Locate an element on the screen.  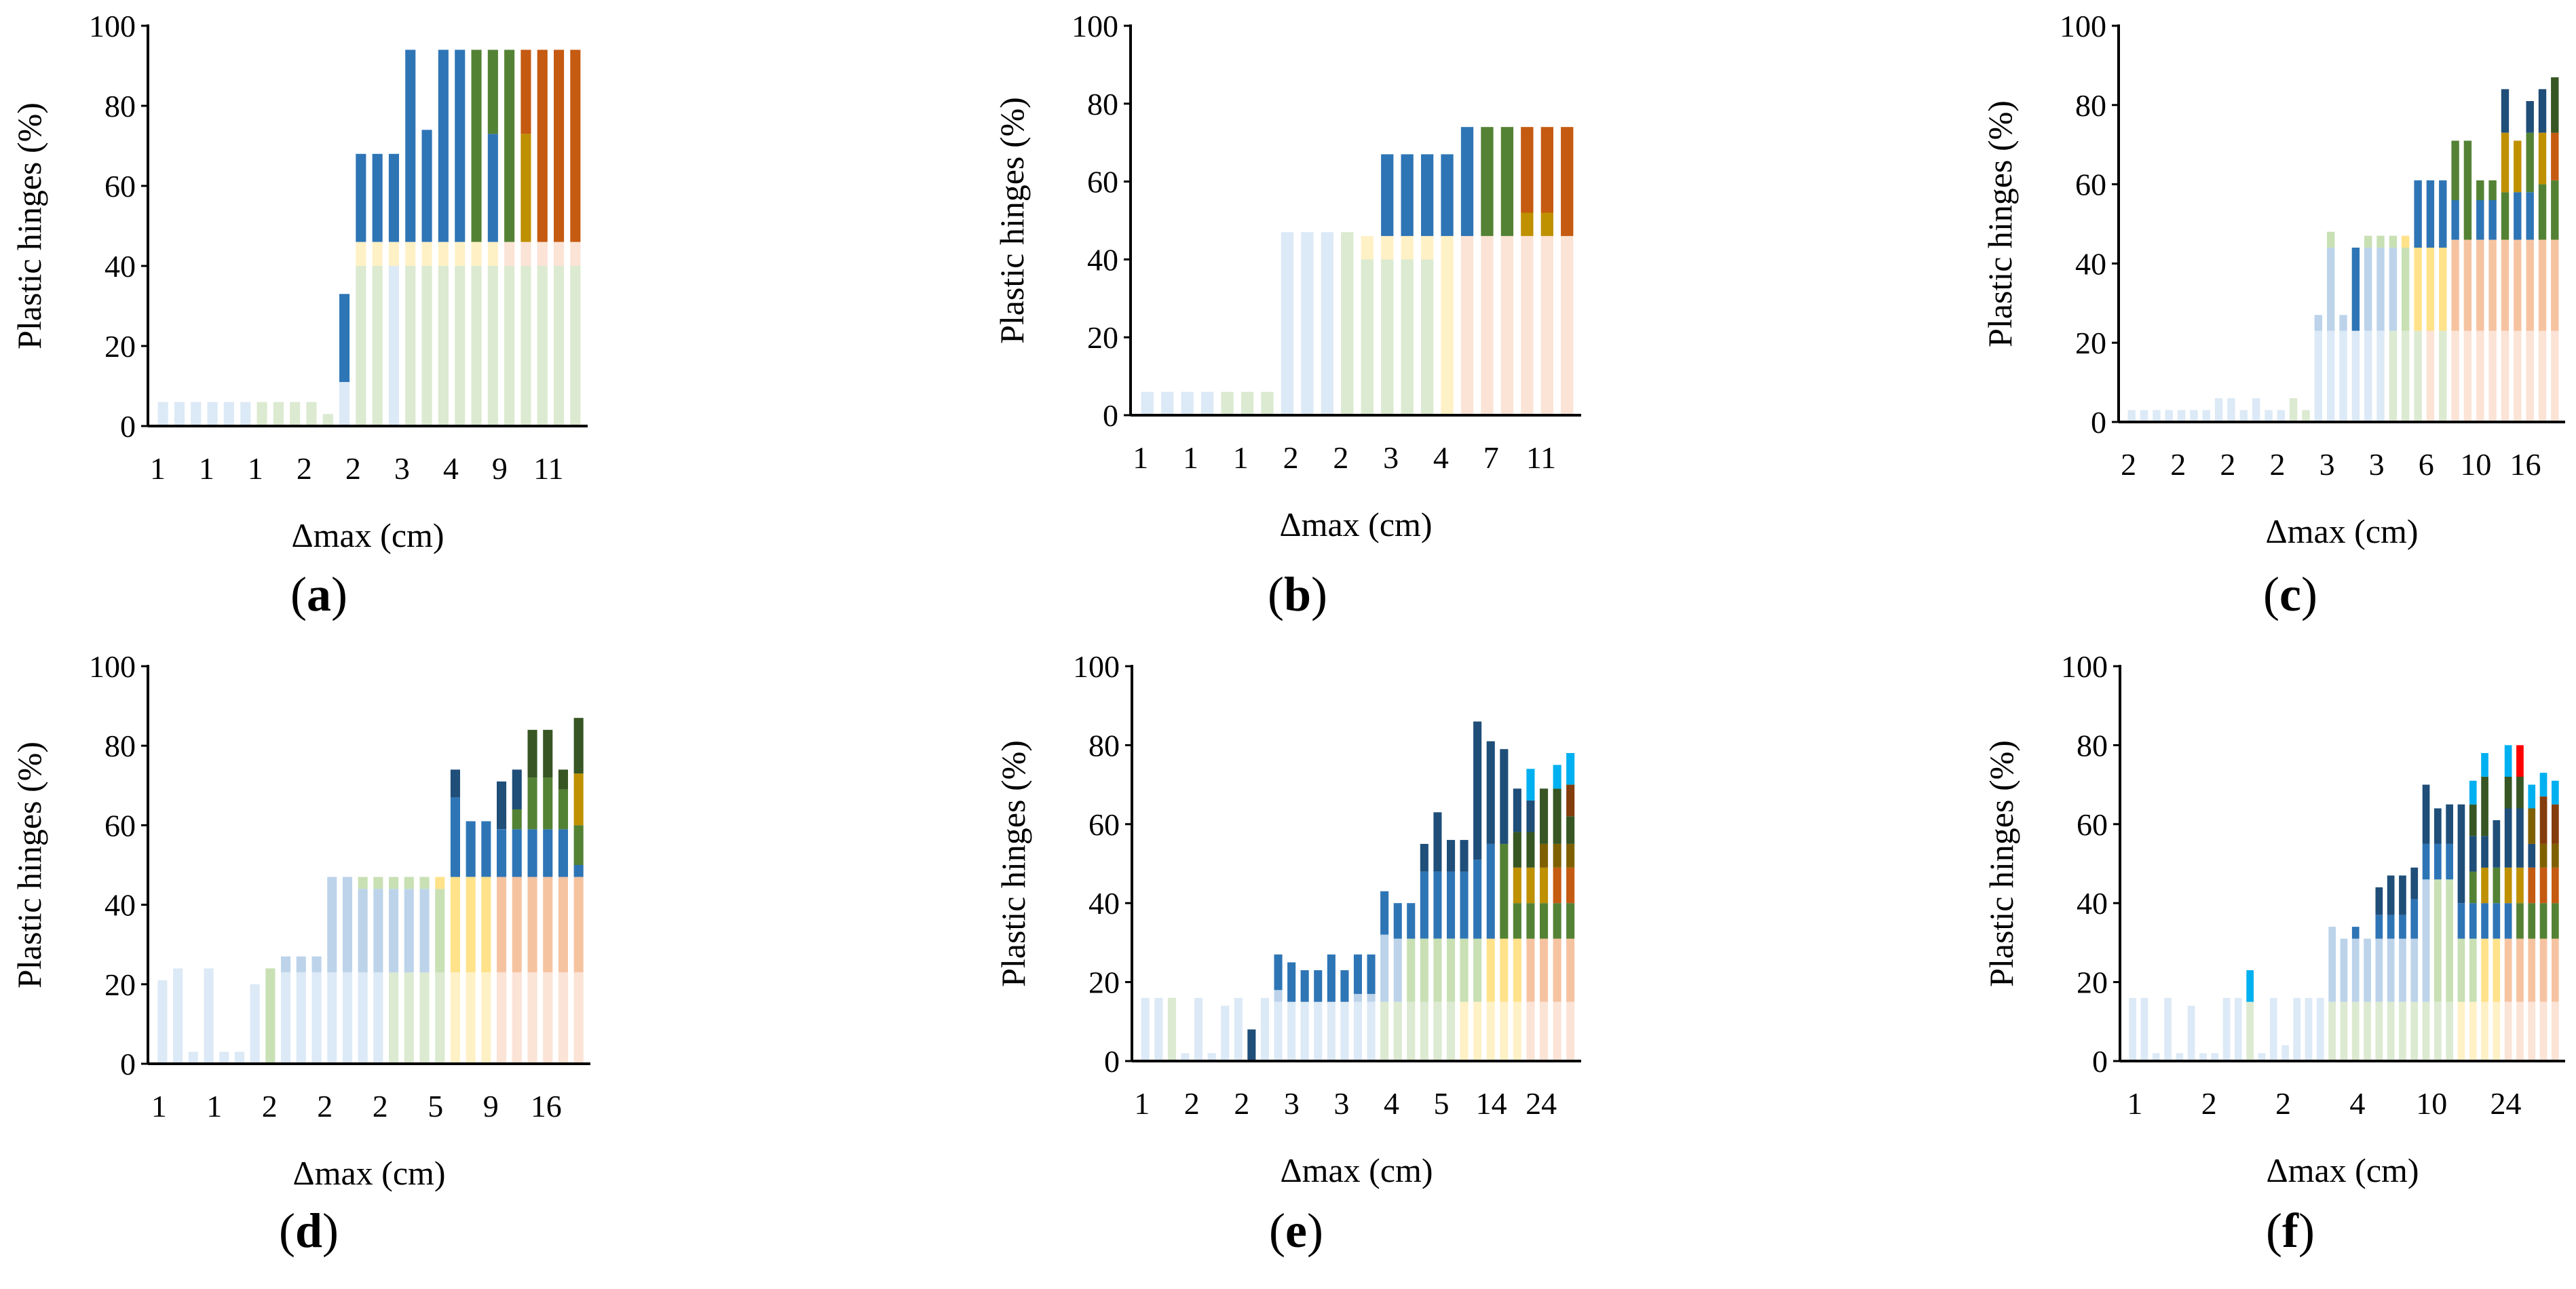
y-axis-title: Plastic hinges (%) is located at coordinates (29, 225).